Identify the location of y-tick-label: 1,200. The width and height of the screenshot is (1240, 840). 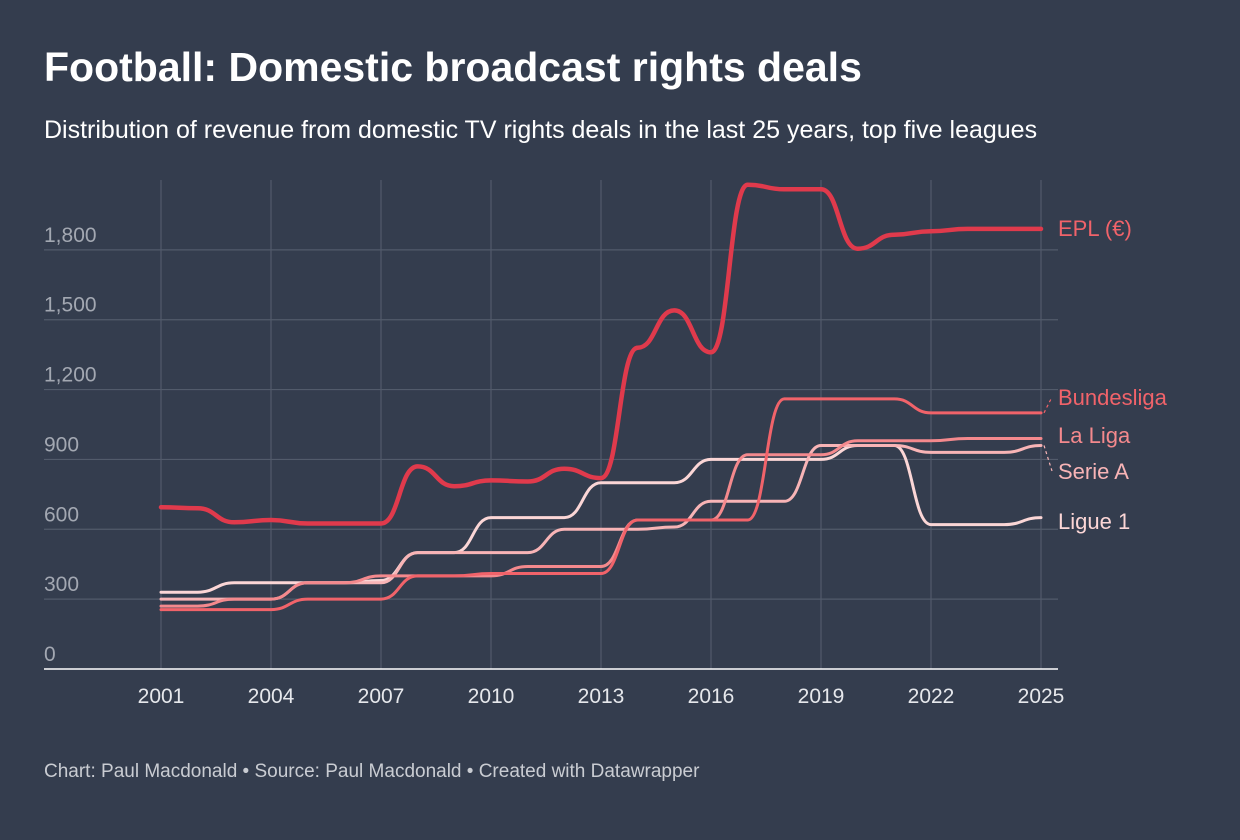
(70, 375).